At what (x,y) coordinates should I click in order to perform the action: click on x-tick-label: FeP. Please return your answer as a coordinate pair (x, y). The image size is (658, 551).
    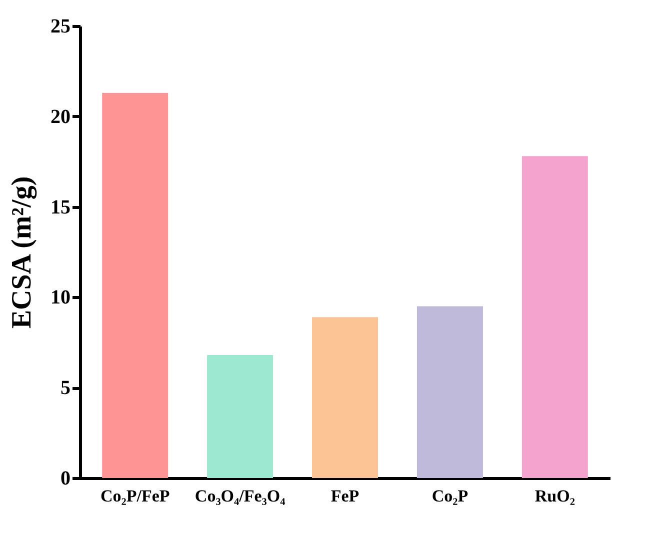
    Looking at the image, I should click on (345, 496).